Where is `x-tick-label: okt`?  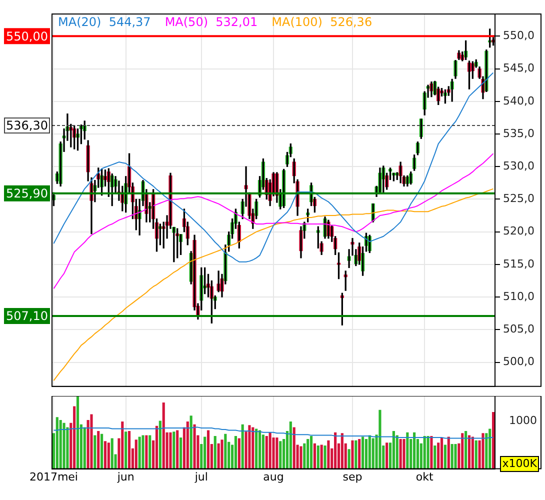 x-tick-label: okt is located at coordinates (425, 477).